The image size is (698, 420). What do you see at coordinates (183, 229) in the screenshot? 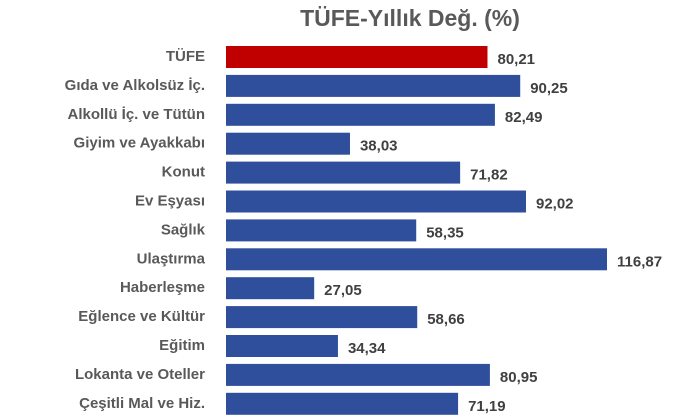
I see `category-label: Sağlık` at bounding box center [183, 229].